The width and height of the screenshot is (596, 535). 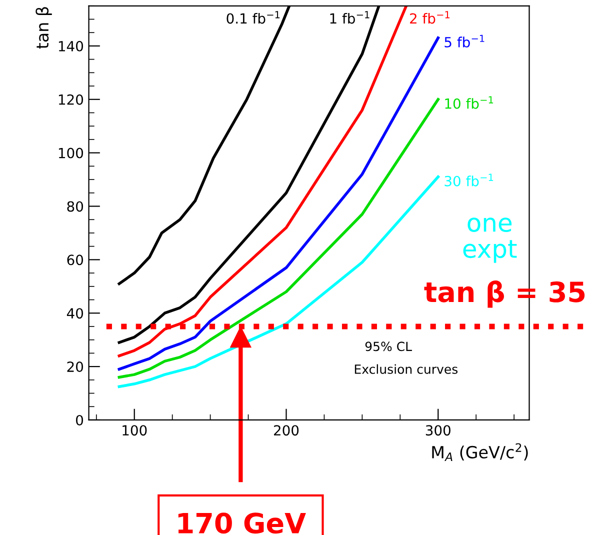 What do you see at coordinates (286, 430) in the screenshot?
I see `x-tick-label: 200` at bounding box center [286, 430].